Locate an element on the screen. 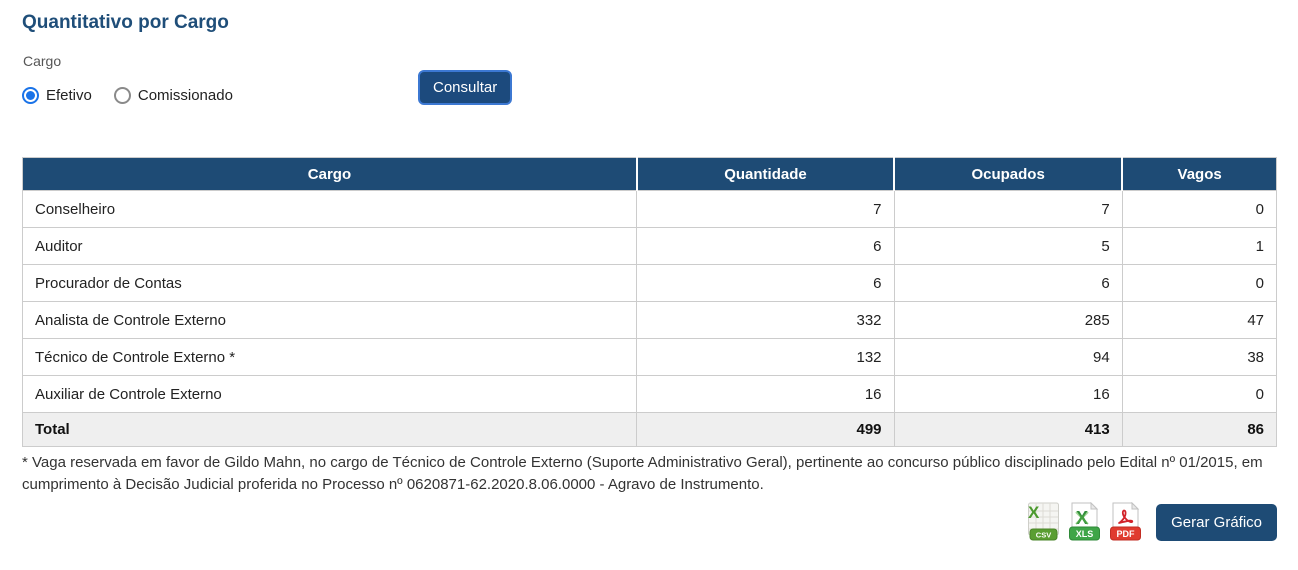 The height and width of the screenshot is (570, 1298). cell-quantidade: 16 is located at coordinates (765, 394).